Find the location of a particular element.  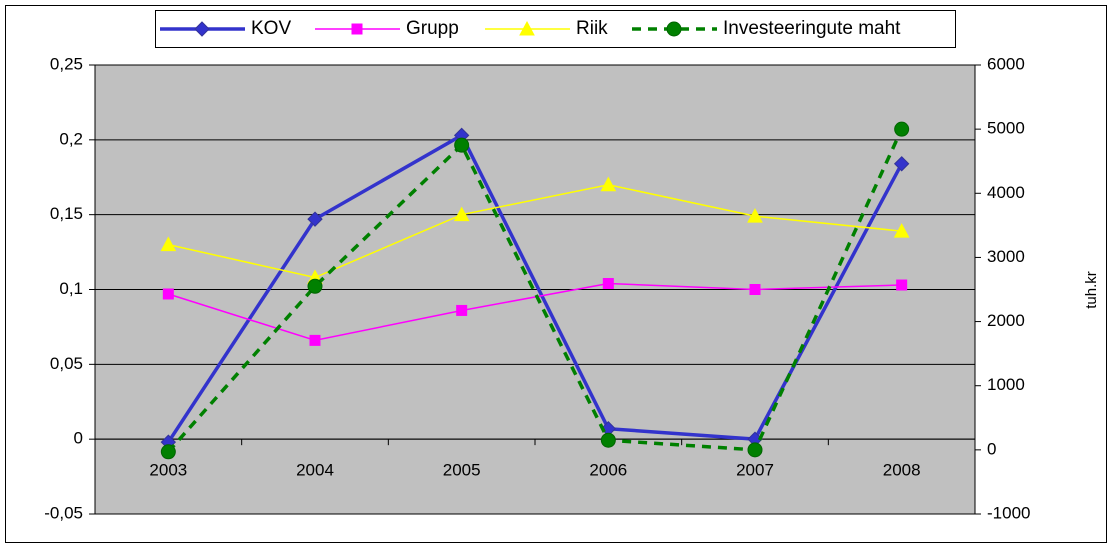

y-tick-label: -0,05 is located at coordinates (63, 512).